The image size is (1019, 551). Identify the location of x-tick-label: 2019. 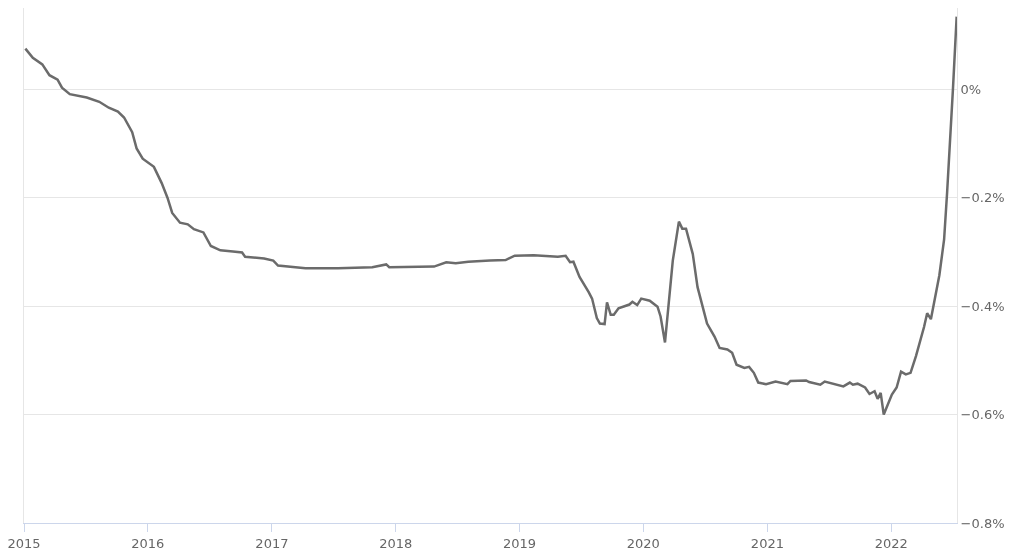
(519, 543).